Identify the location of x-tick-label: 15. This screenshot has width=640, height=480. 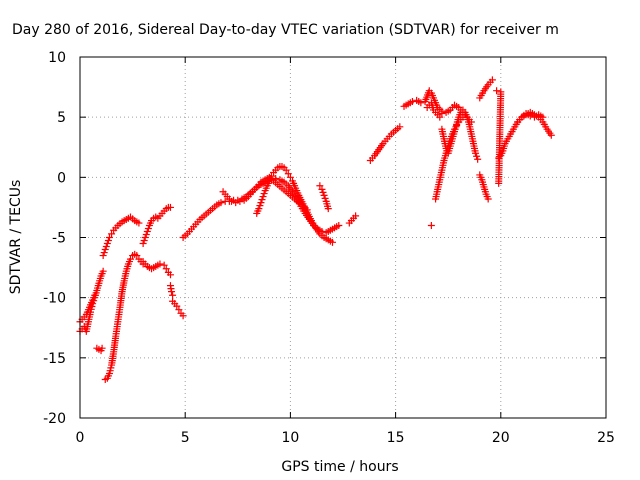
(396, 438).